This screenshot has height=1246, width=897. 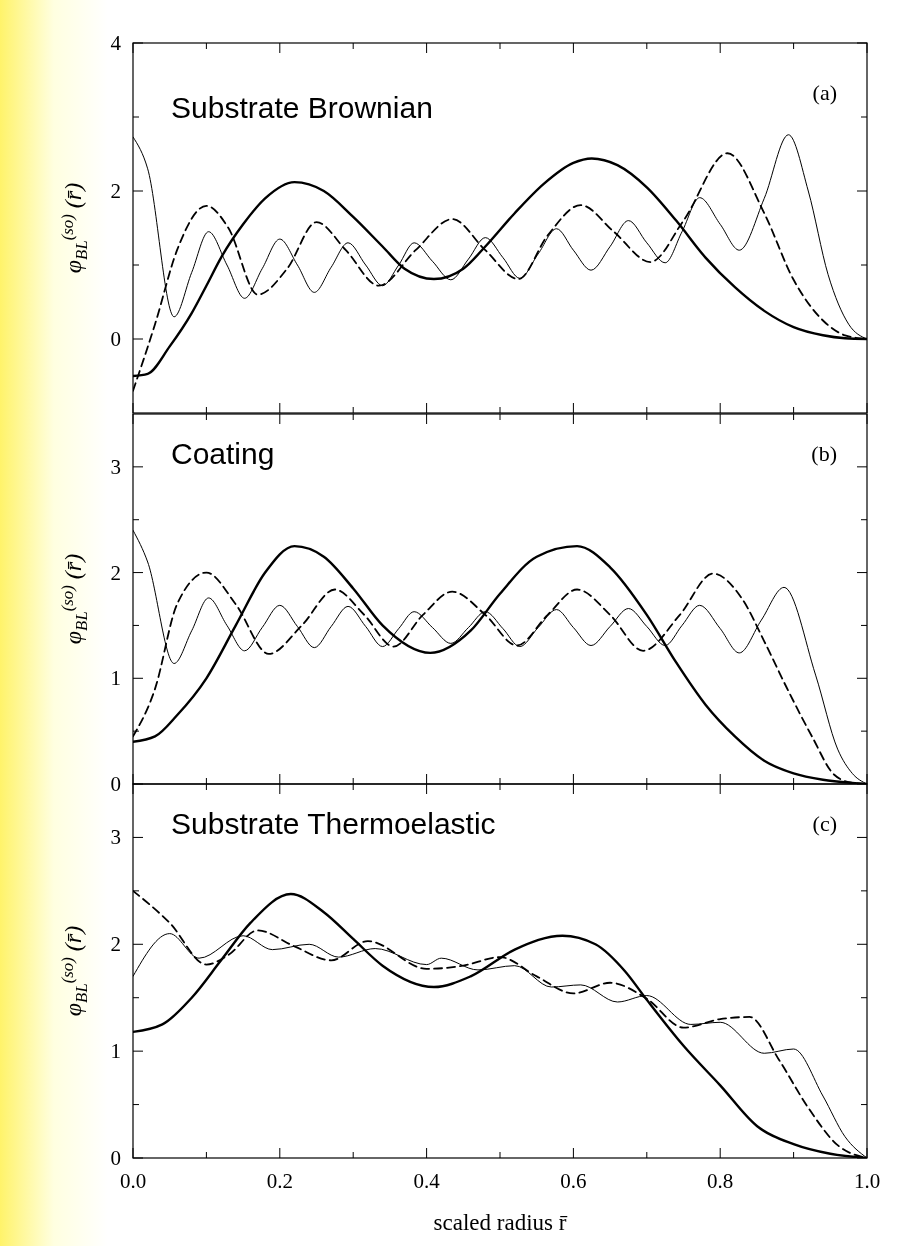 I want to click on text: Substrate Thermoelastic, so click(x=333, y=823).